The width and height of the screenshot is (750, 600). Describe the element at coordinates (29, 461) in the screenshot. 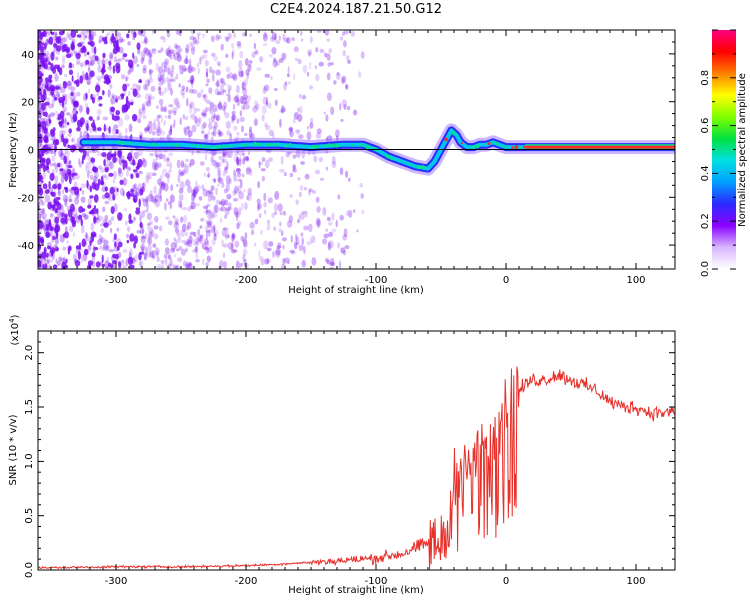

I see `y-tick-label: 1.0` at that location.